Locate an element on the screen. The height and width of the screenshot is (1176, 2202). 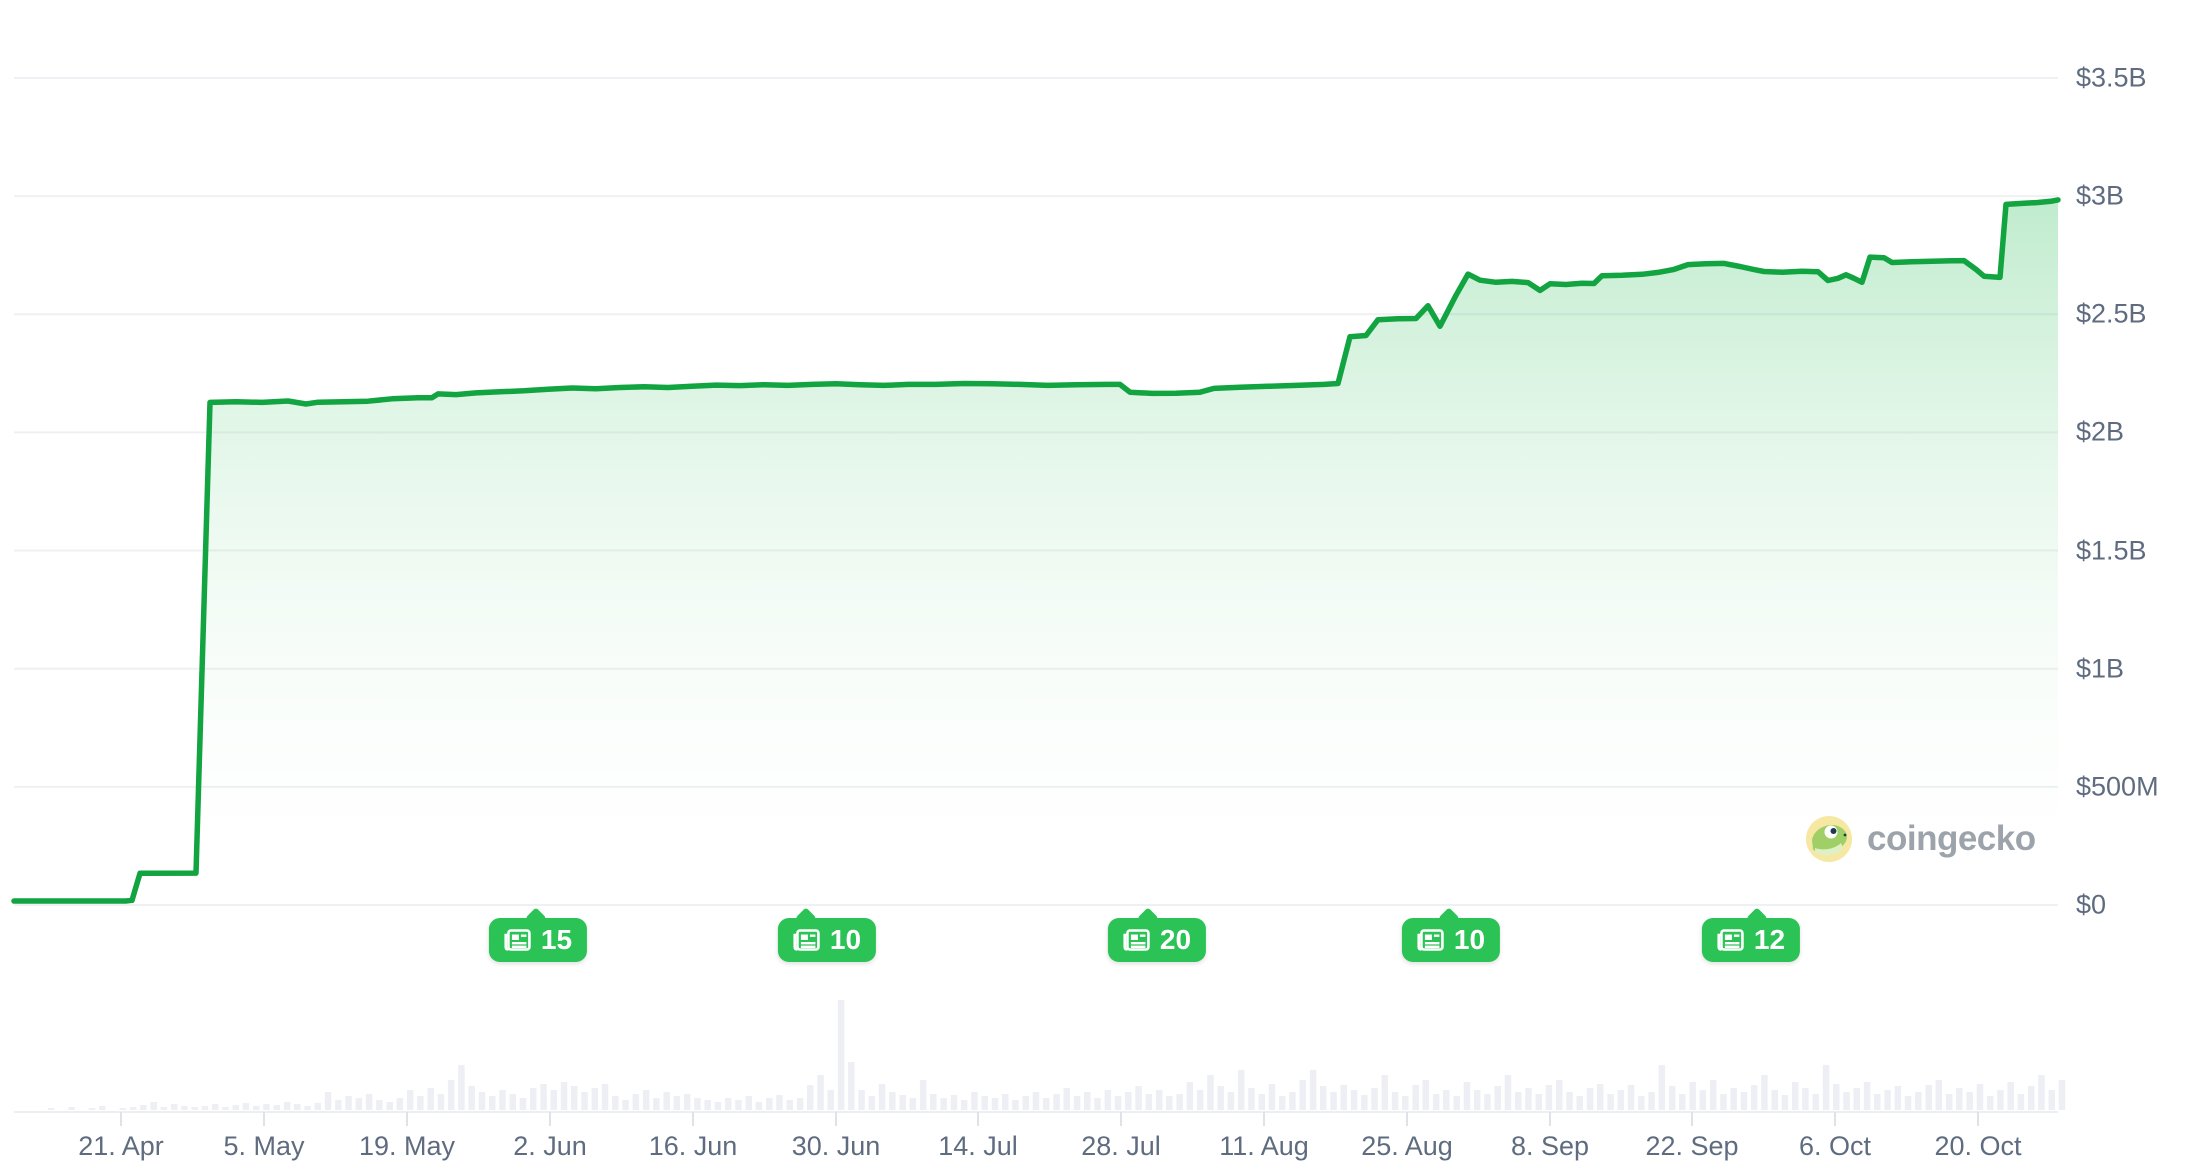
y-axis-tick-label: $3.5B is located at coordinates (2111, 77).